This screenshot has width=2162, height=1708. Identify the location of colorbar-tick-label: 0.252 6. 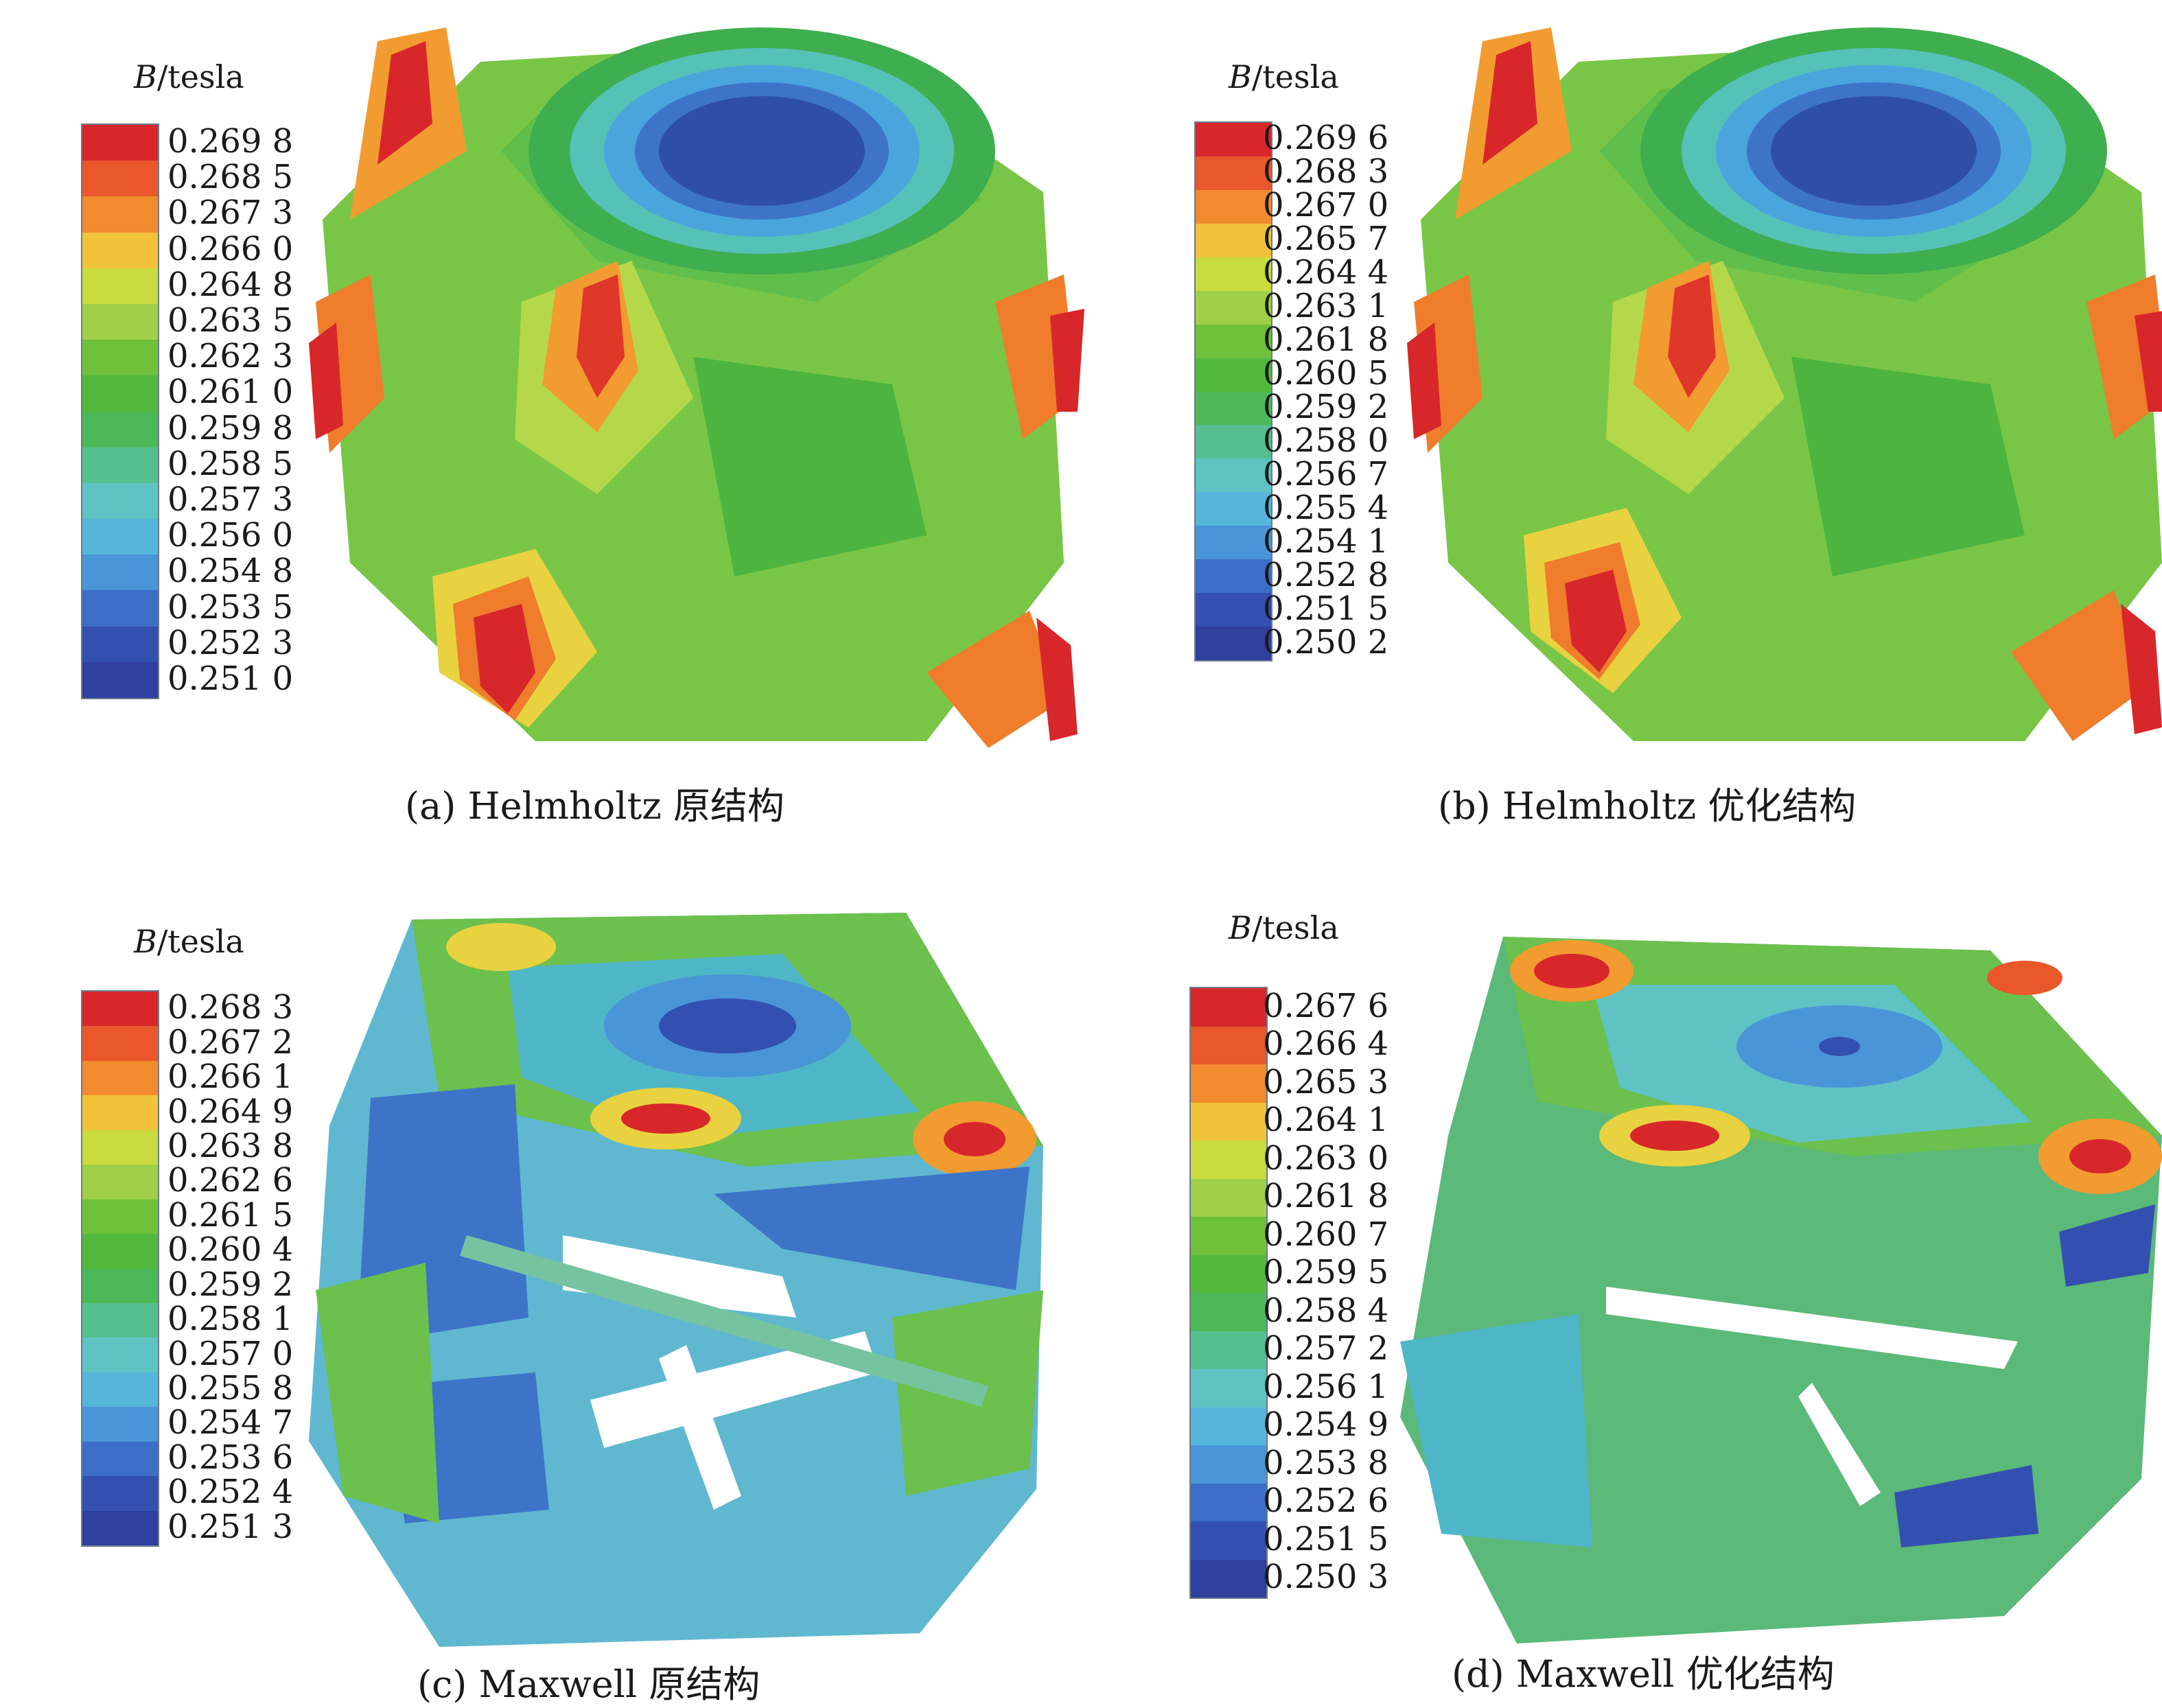
(1326, 1501).